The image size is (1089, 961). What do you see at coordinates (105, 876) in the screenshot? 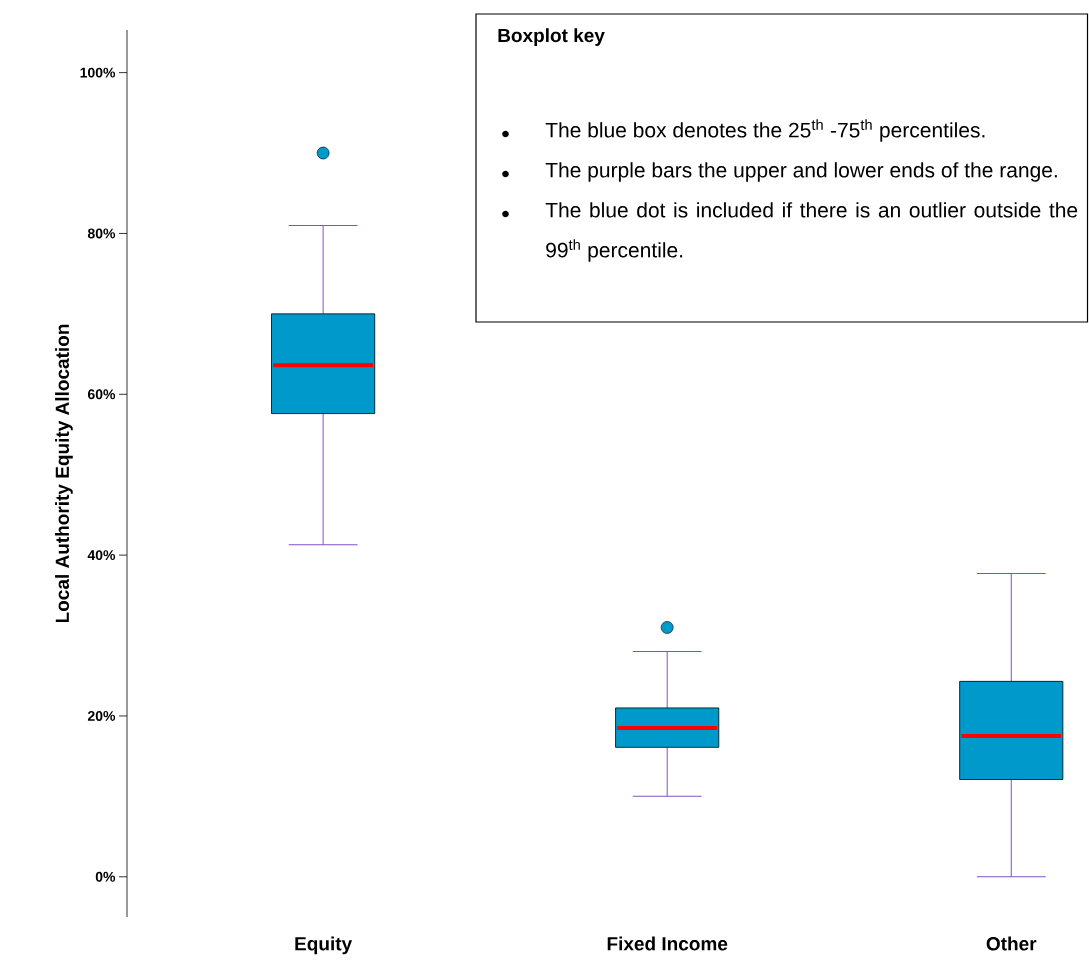
I see `y-tick-label: 0%` at bounding box center [105, 876].